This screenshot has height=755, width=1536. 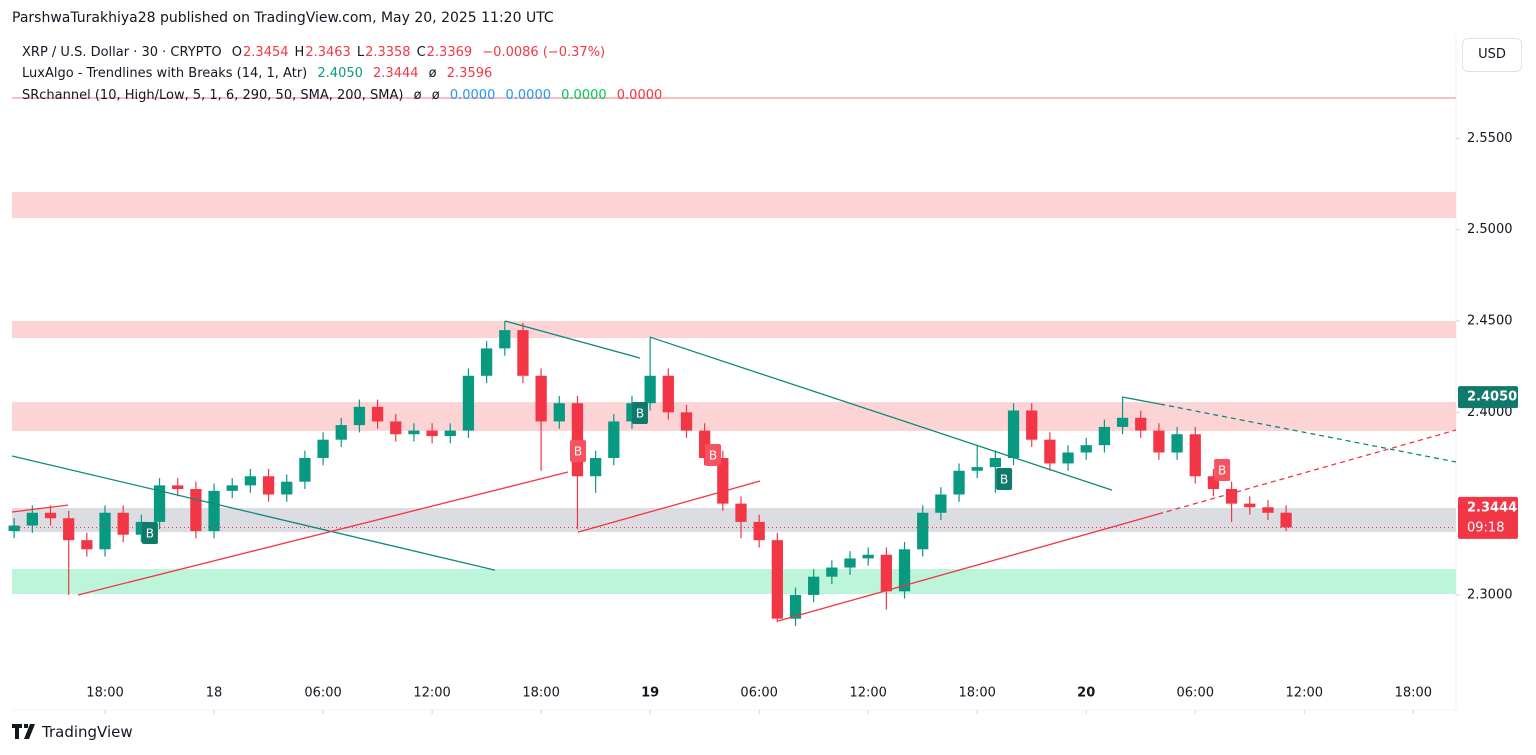 What do you see at coordinates (396, 73) in the screenshot?
I see `indicator-value: 2.3444` at bounding box center [396, 73].